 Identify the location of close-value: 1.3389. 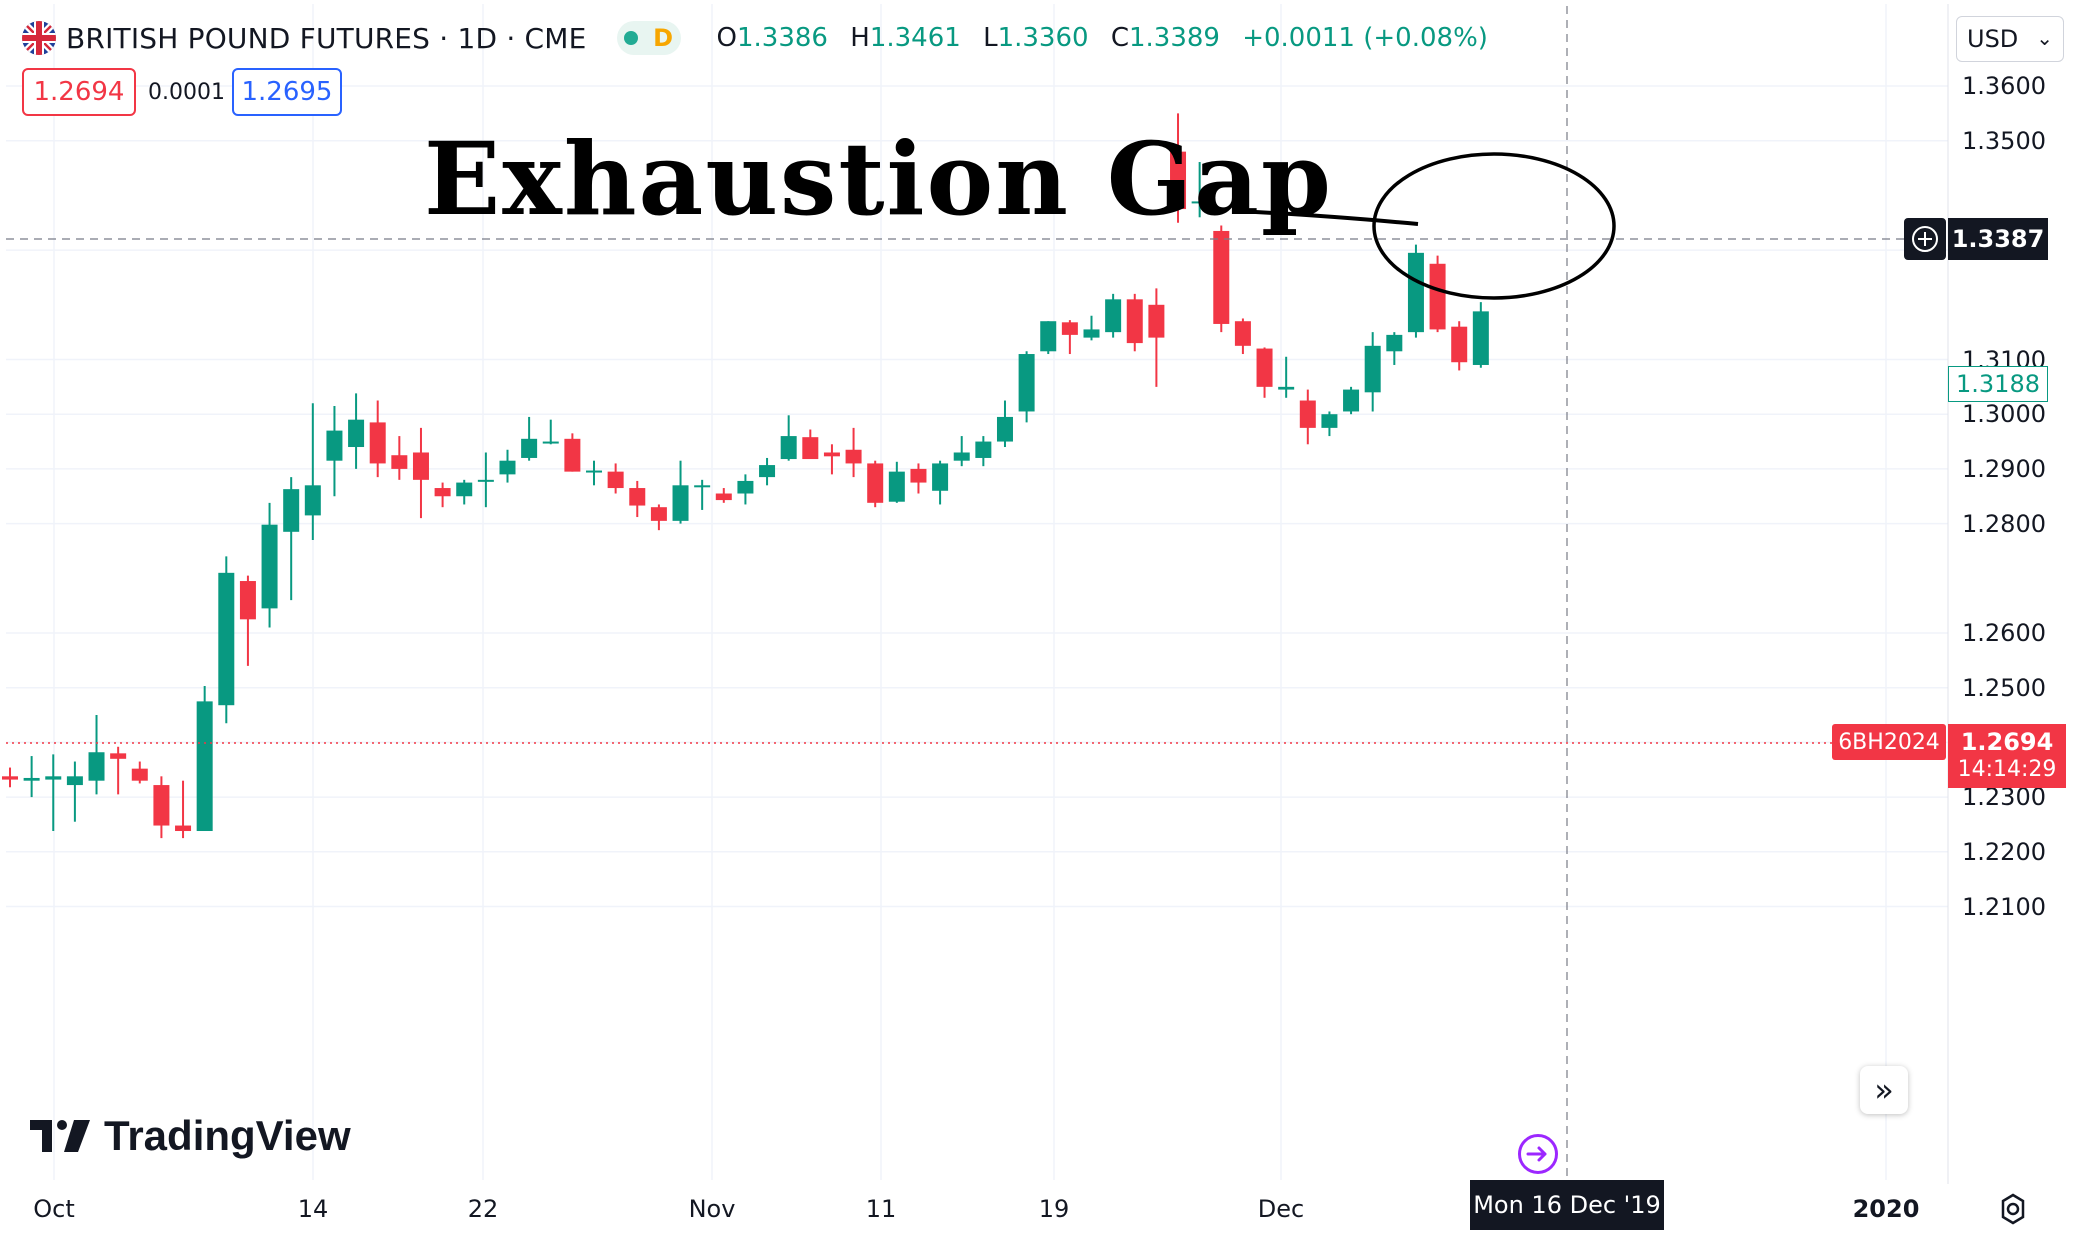
(1174, 38).